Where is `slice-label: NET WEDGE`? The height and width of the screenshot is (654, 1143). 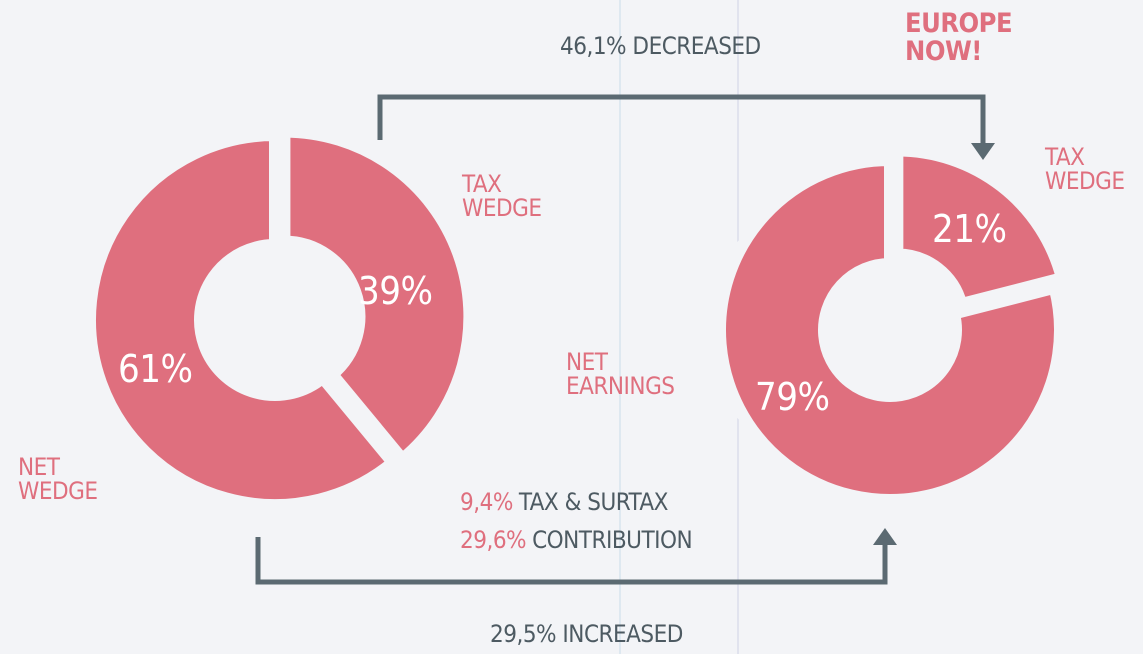
slice-label: NET WEDGE is located at coordinates (58, 479).